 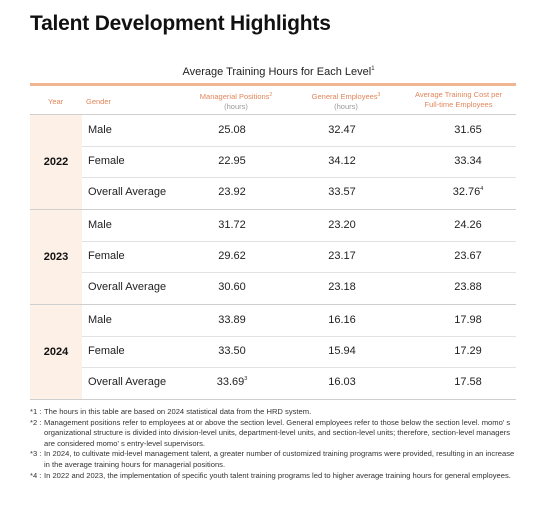 I want to click on general-cell: 32.47, so click(x=342, y=130).